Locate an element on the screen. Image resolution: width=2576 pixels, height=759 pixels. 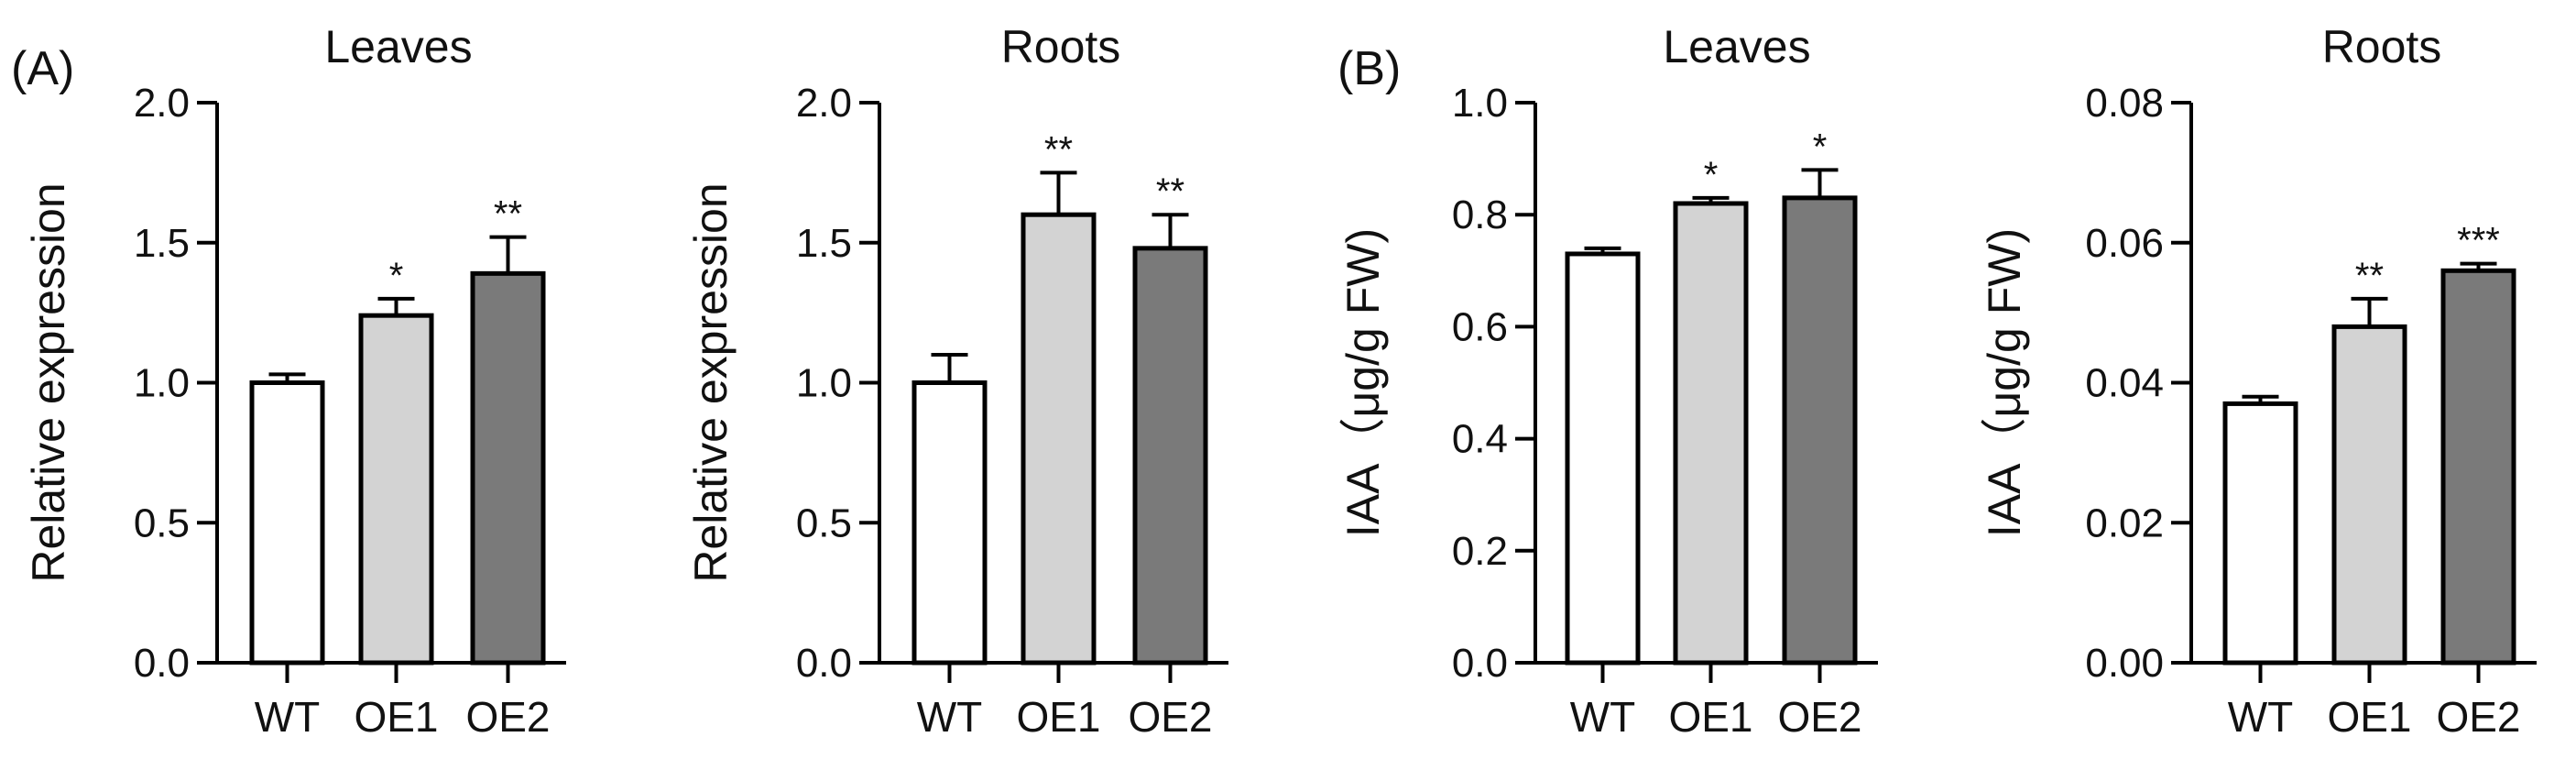
y-tick-label: 0.2 is located at coordinates (1480, 551).